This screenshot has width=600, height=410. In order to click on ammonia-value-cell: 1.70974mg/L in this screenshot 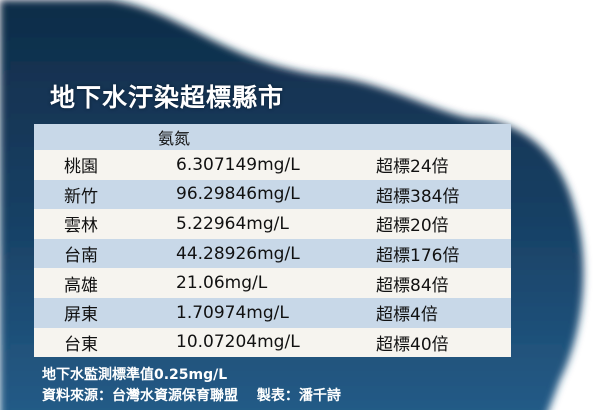, I will do `click(232, 312)`.